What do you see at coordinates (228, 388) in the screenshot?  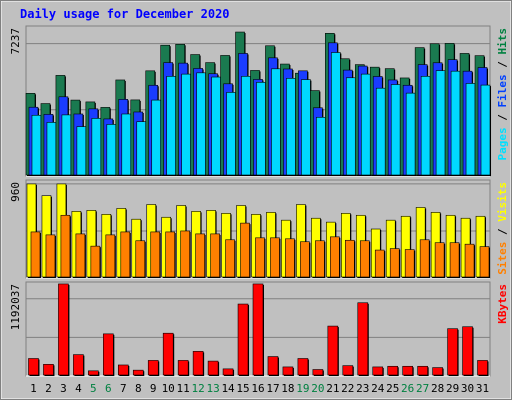 I see `x-tick-label: 14` at bounding box center [228, 388].